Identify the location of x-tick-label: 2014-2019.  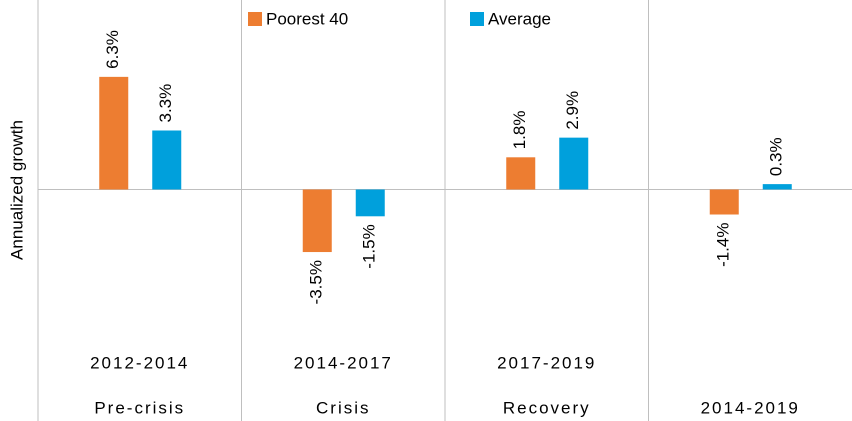
(750, 407).